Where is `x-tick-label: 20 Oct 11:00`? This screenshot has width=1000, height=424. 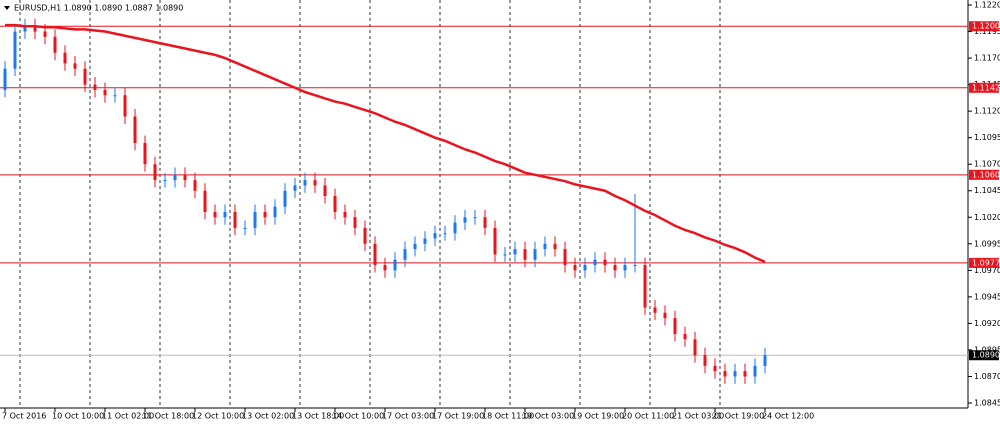
x-tick-label: 20 Oct 11:00 is located at coordinates (648, 416).